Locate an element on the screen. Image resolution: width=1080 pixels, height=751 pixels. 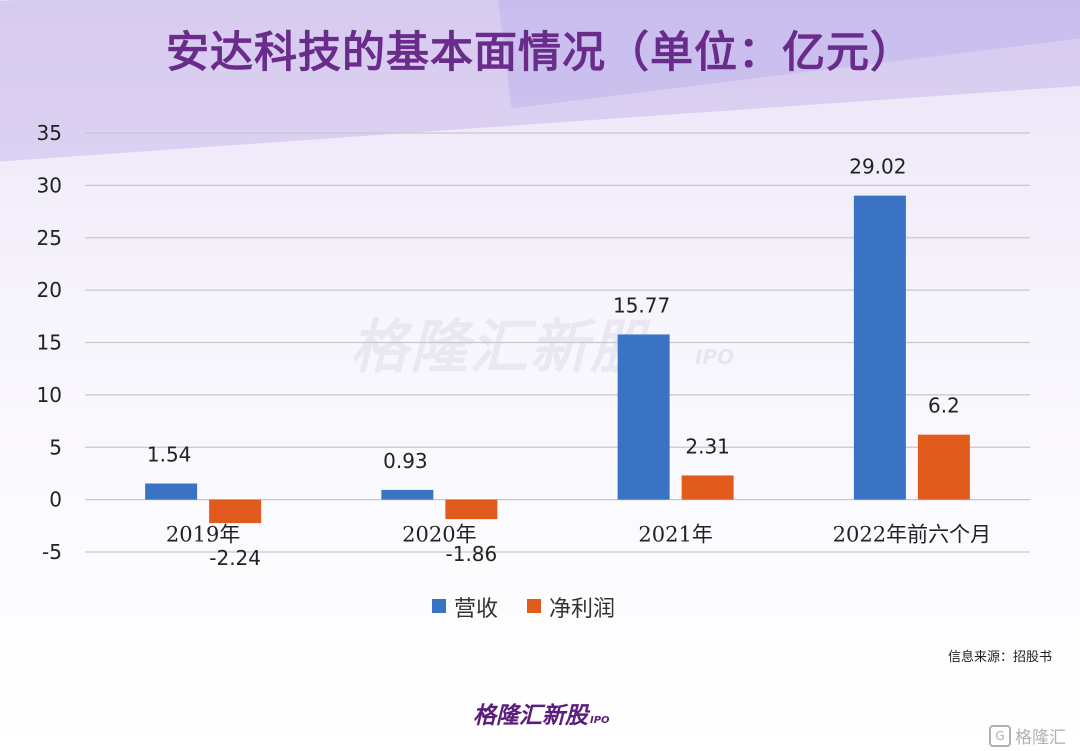
data-label: 29.02 is located at coordinates (877, 167).